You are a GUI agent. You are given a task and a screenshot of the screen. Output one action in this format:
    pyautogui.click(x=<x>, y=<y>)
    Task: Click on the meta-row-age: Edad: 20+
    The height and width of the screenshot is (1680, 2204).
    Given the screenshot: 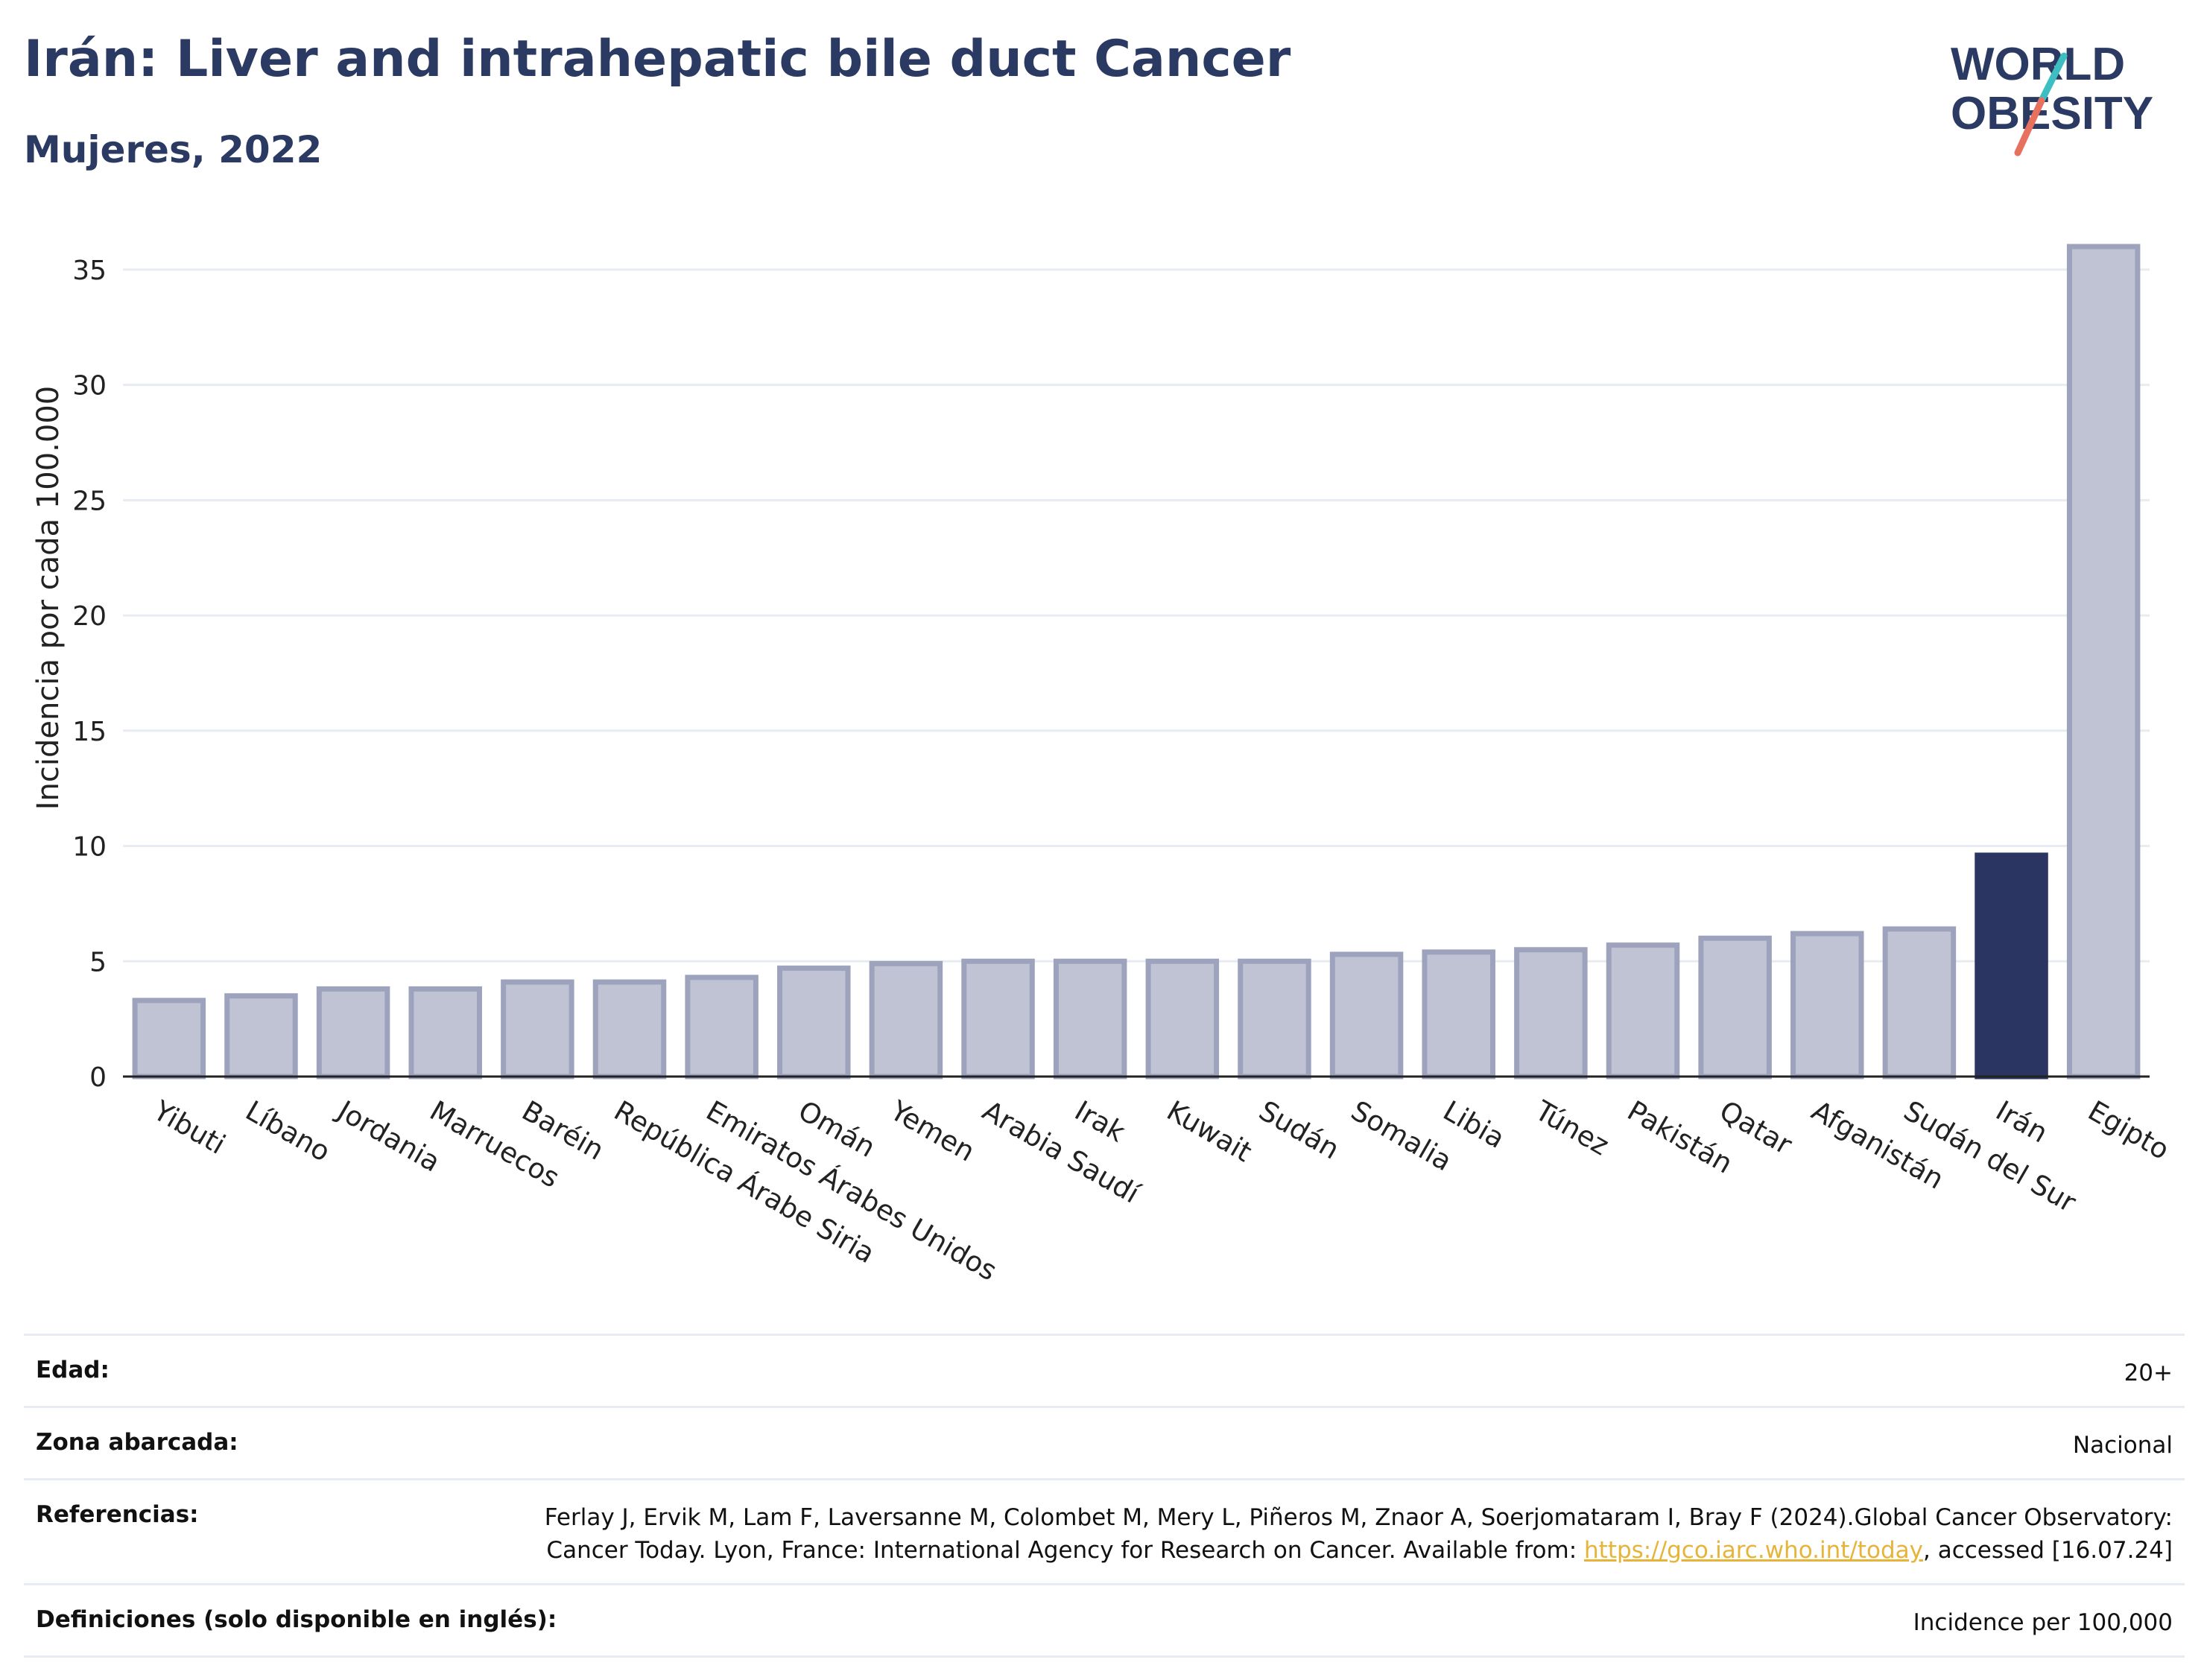 What is the action you would take?
    pyautogui.click(x=1104, y=1370)
    